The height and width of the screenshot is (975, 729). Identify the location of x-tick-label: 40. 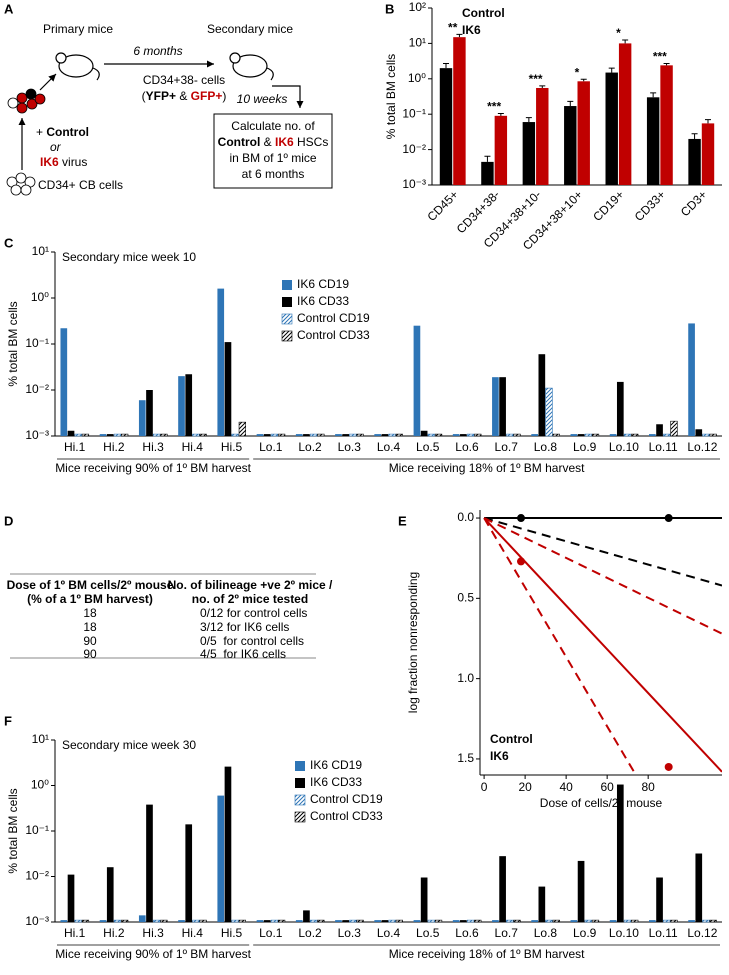
(566, 787).